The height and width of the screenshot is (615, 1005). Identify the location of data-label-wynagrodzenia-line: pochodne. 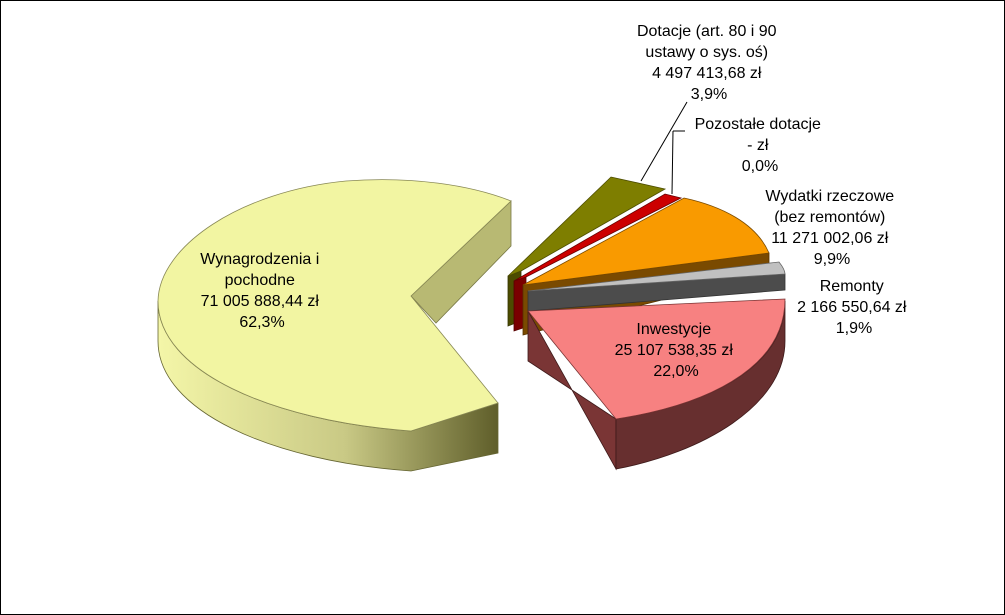
(260, 280).